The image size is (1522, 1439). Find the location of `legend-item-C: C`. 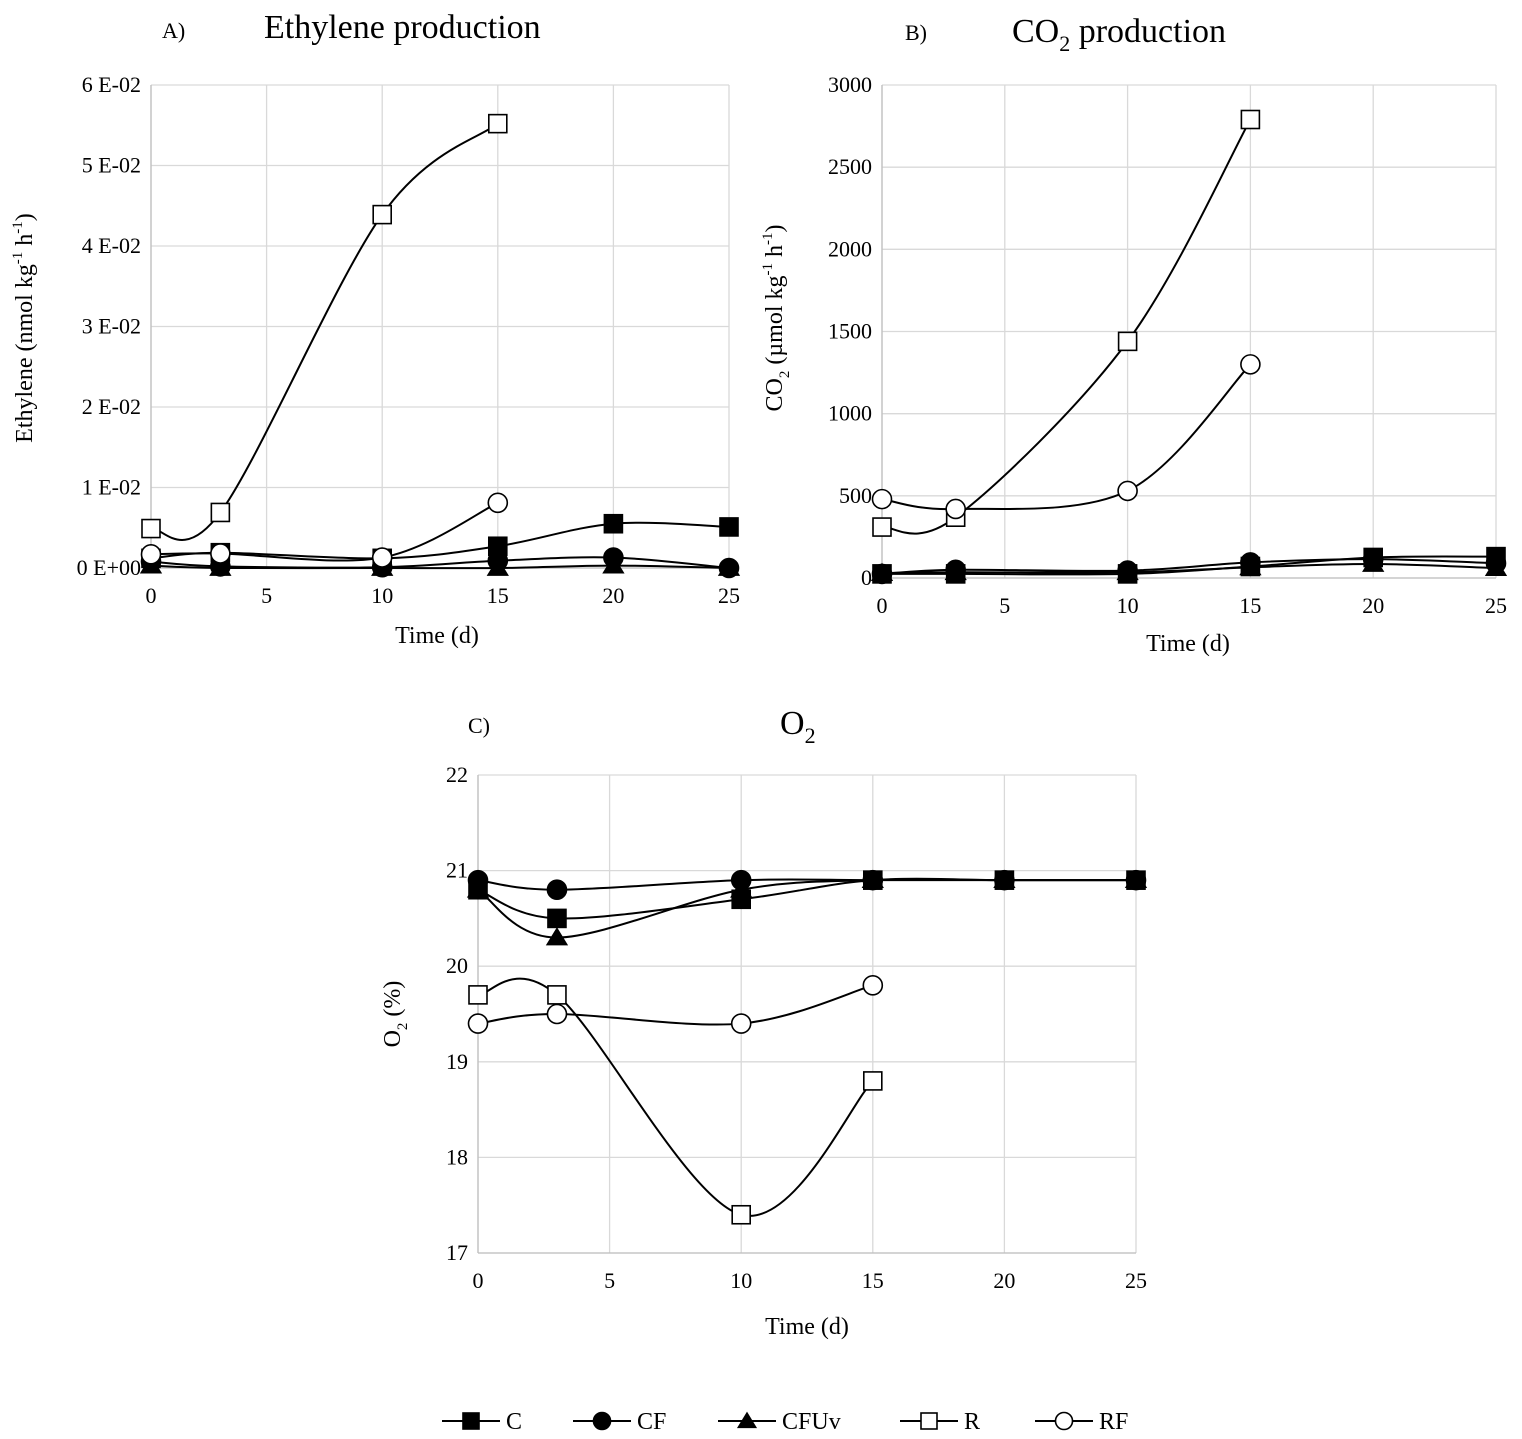

legend-item-C: C is located at coordinates (482, 1422).